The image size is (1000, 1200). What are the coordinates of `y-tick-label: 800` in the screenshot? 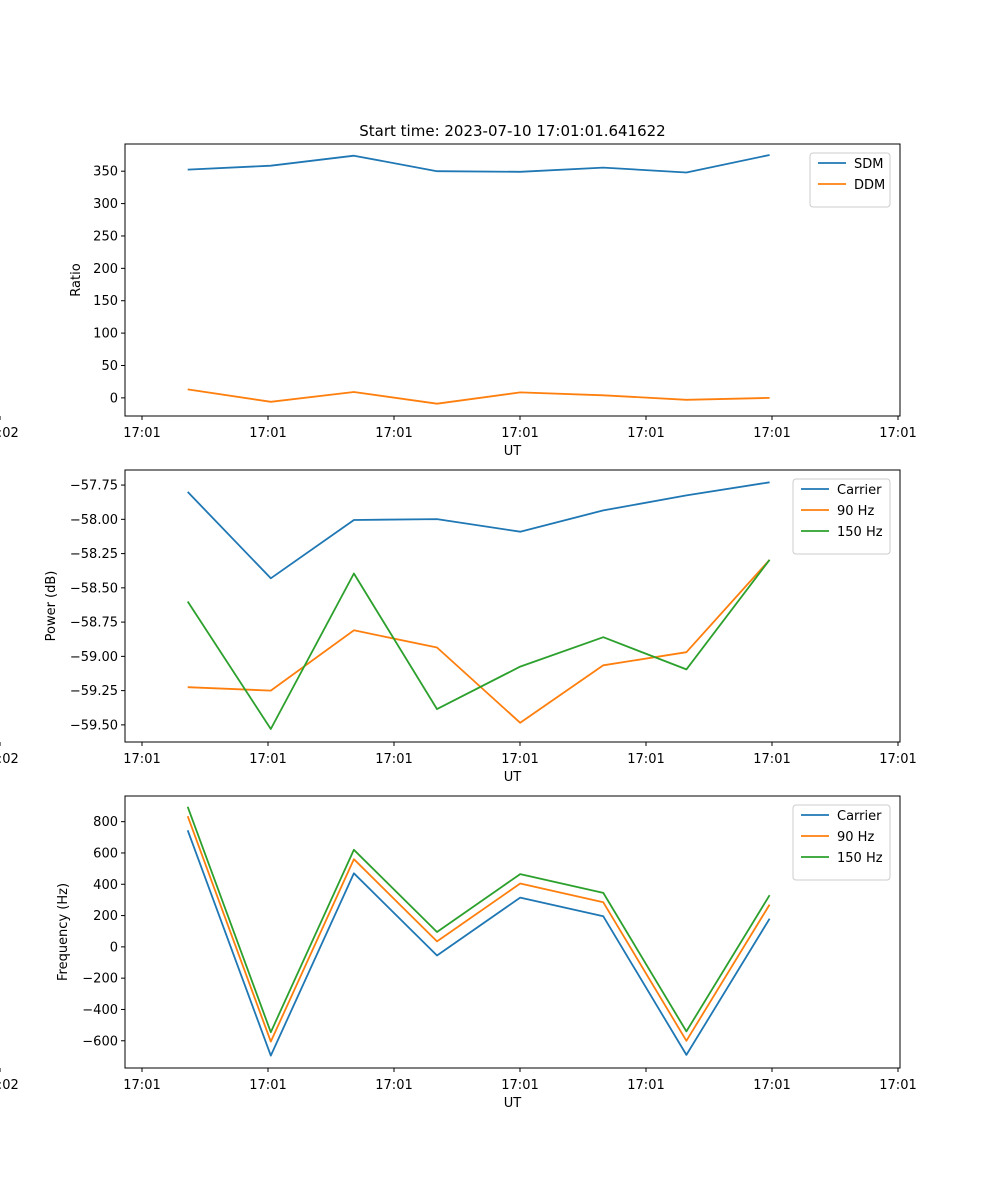 It's located at (105, 822).